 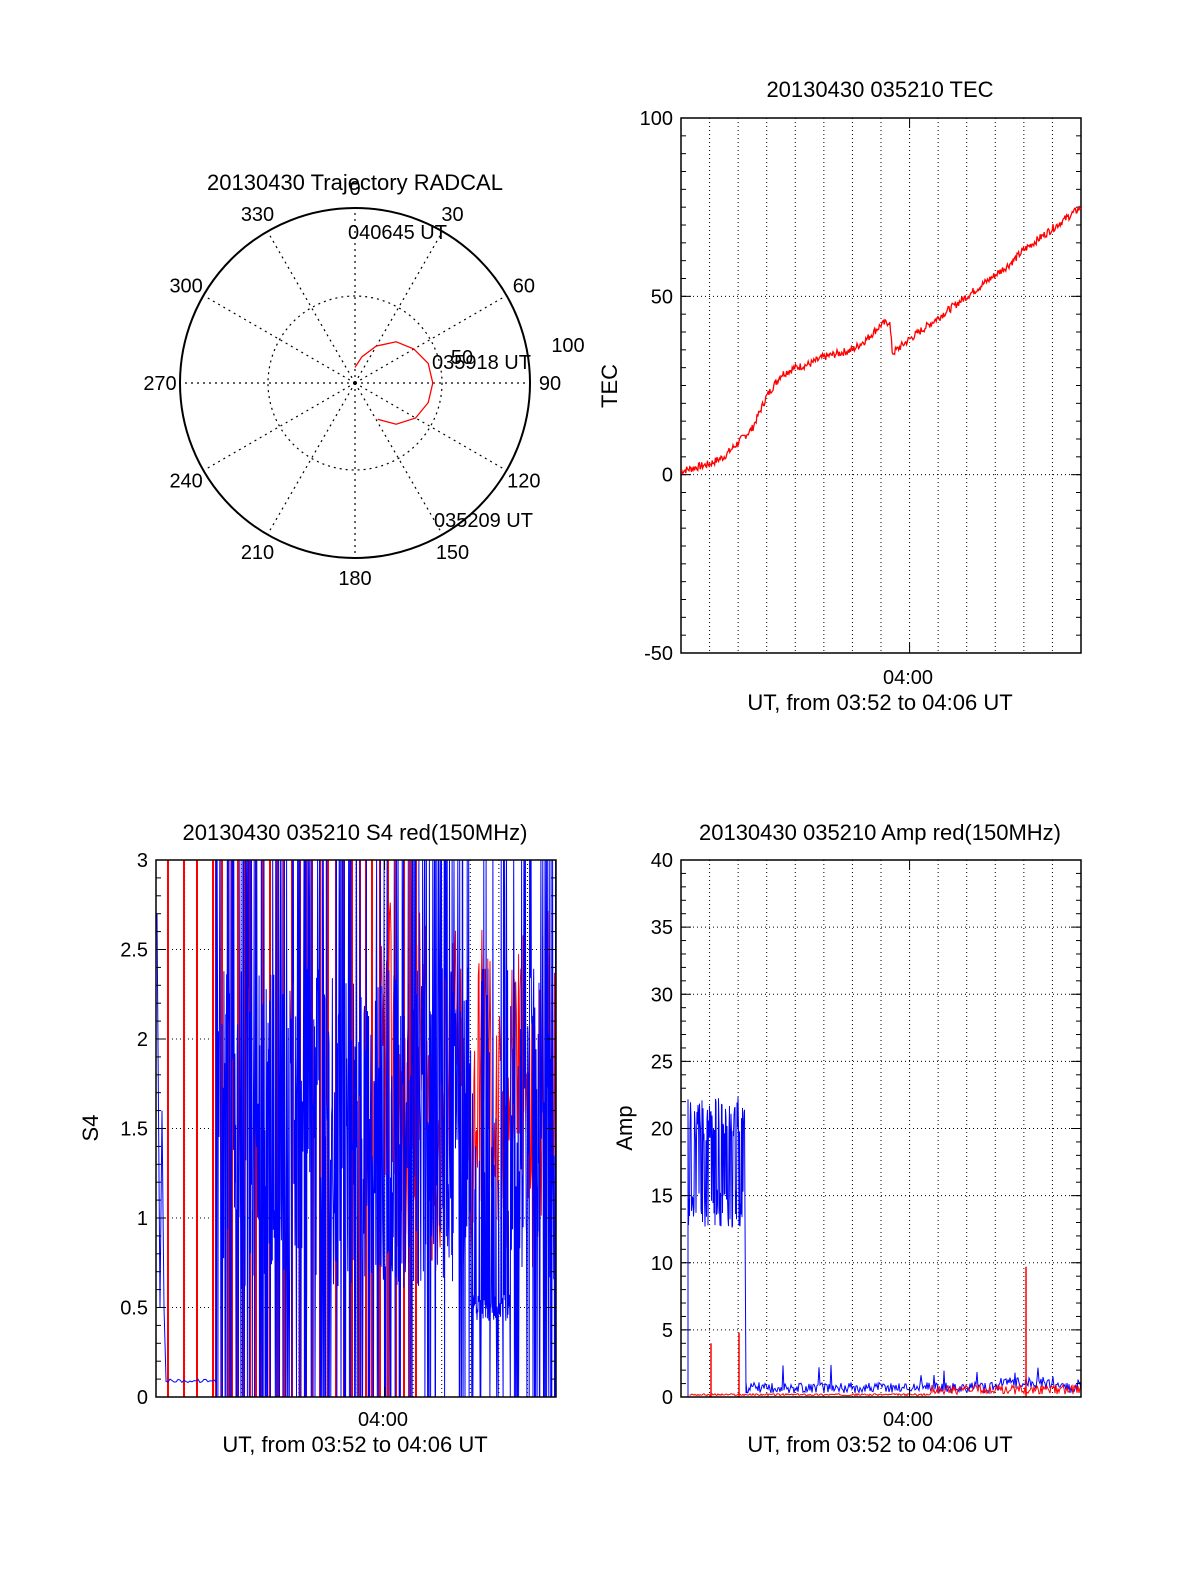 What do you see at coordinates (383, 1420) in the screenshot?
I see `s4-x-tick-label: 04:00` at bounding box center [383, 1420].